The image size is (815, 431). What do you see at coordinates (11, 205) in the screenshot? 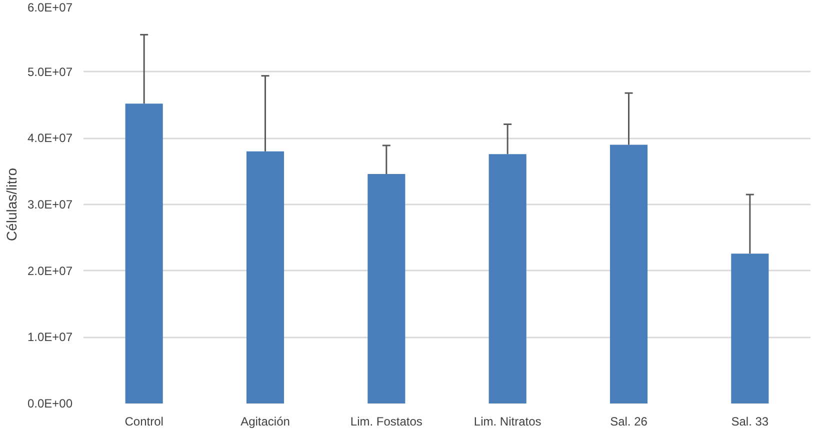
I see `y-axis-title: Células/litro` at bounding box center [11, 205].